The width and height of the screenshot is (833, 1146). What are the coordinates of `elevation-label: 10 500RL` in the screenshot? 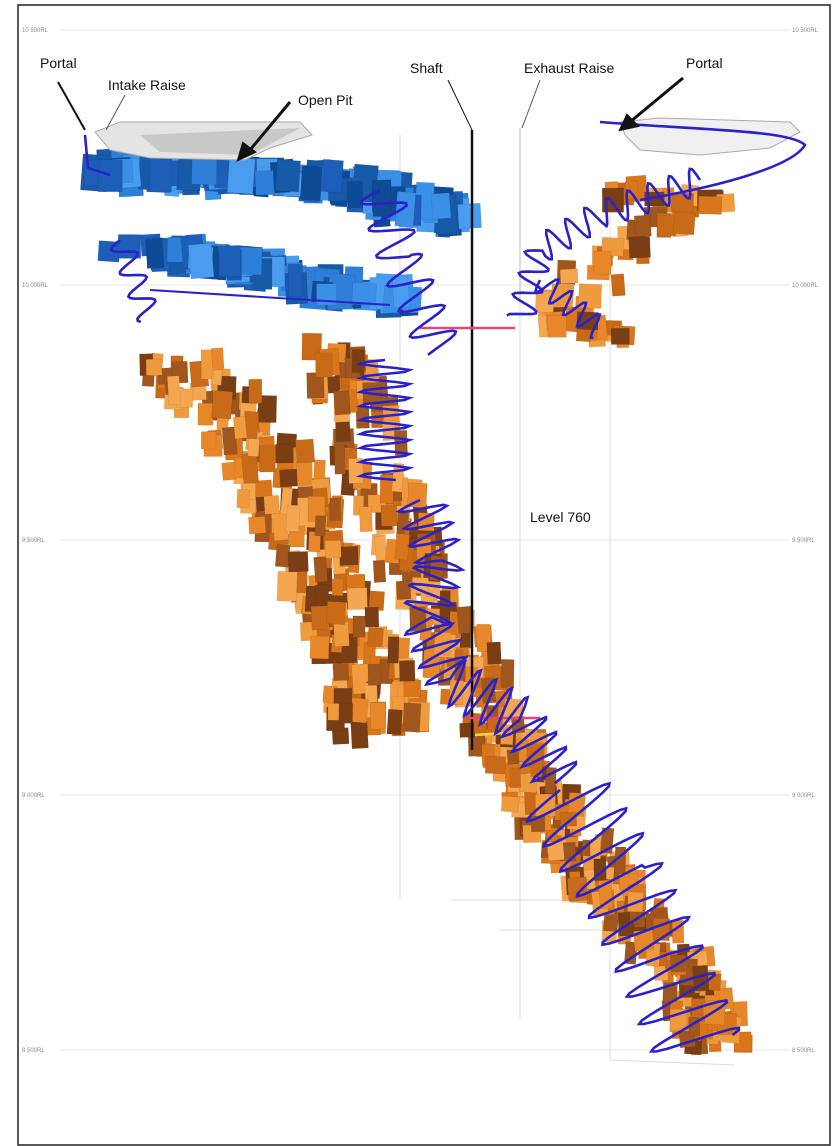 It's located at (35, 31).